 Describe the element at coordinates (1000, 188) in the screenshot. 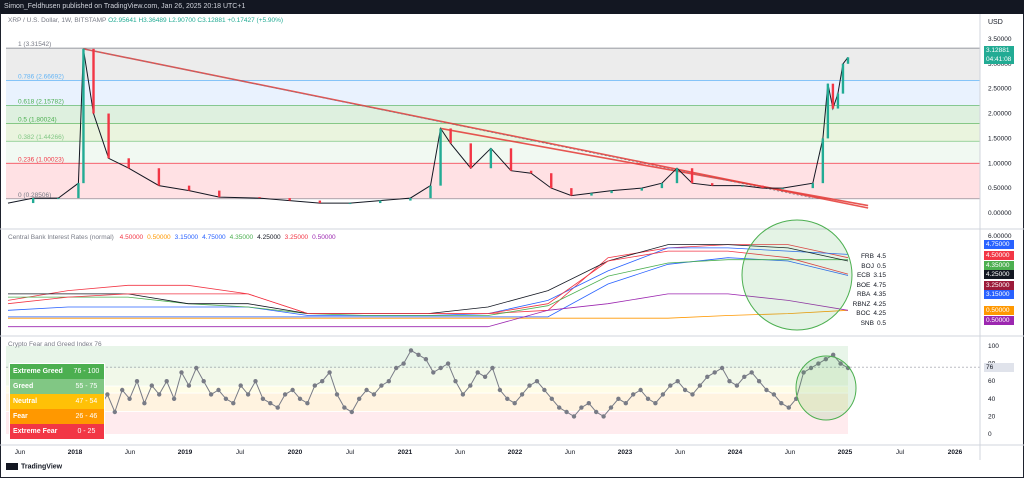

I see `price-tick: 0.50000` at that location.